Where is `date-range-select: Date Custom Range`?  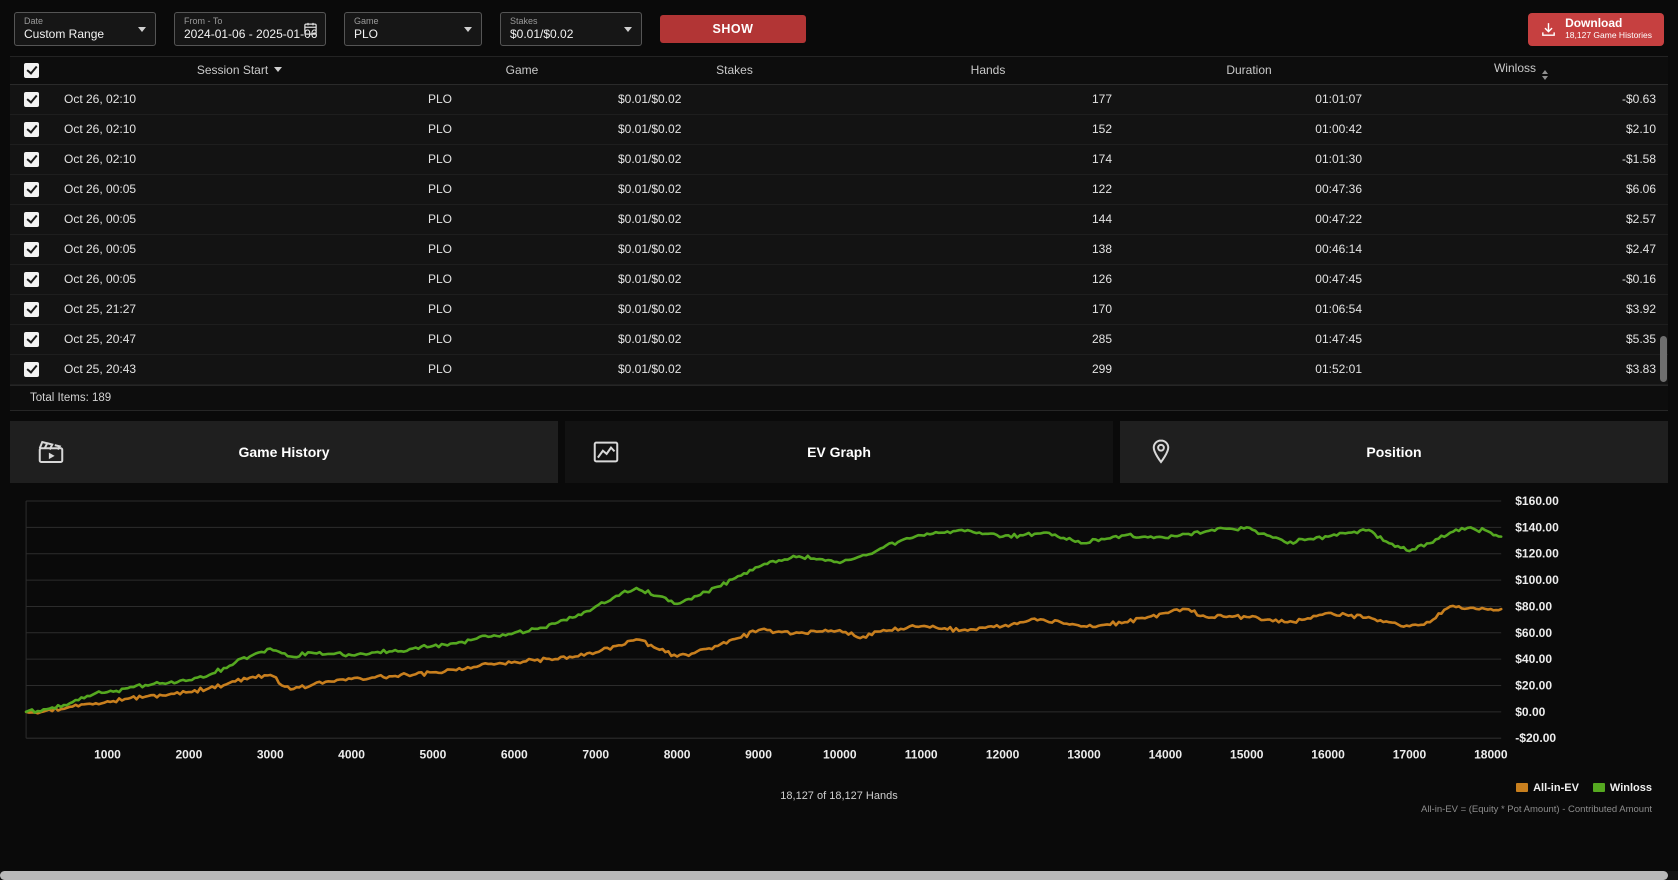
date-range-select: Date Custom Range is located at coordinates (85, 29).